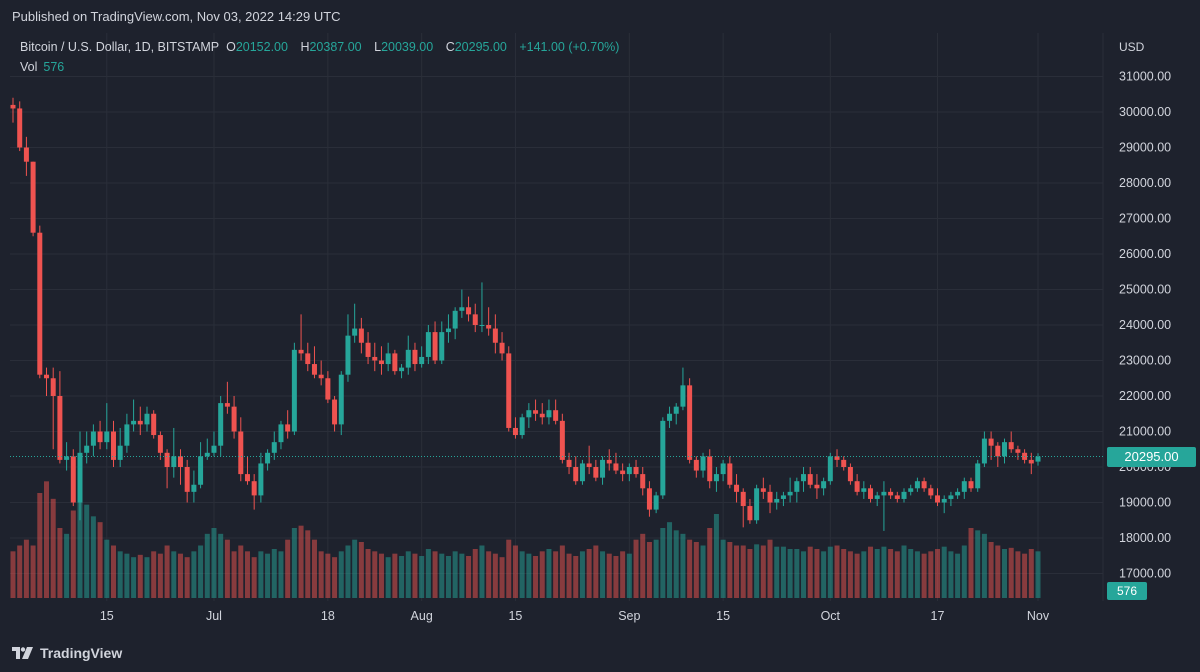  What do you see at coordinates (261, 47) in the screenshot?
I see `open-value: 20152.00` at bounding box center [261, 47].